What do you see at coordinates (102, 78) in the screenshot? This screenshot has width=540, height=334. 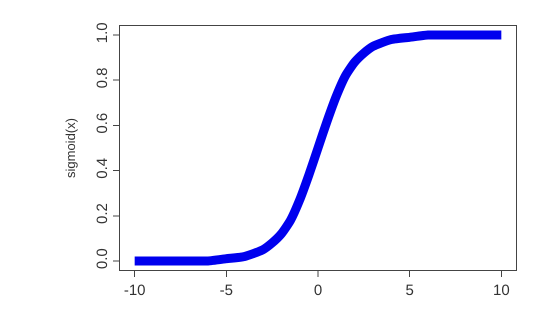 I see `y-tick-label: 0.8` at bounding box center [102, 78].